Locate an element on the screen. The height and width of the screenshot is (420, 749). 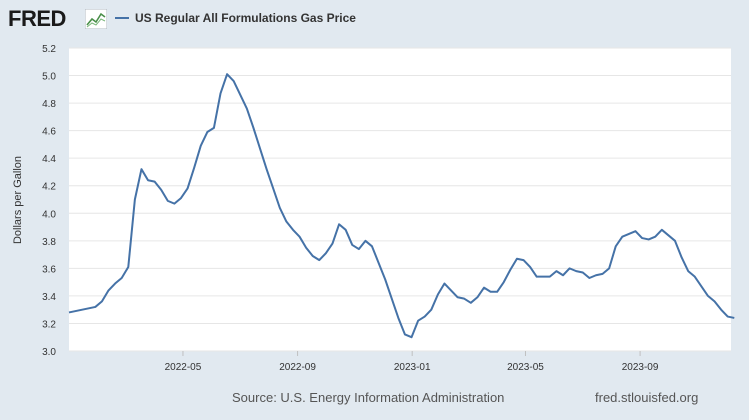
y-tick-label: 3.8 is located at coordinates (49, 242).